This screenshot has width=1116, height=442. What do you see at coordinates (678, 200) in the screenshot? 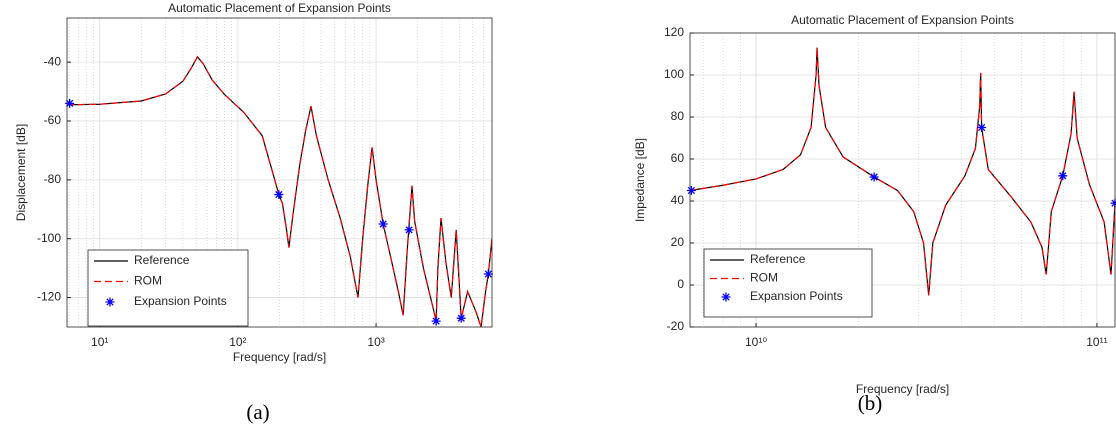
I see `y-tick-label: 40` at bounding box center [678, 200].